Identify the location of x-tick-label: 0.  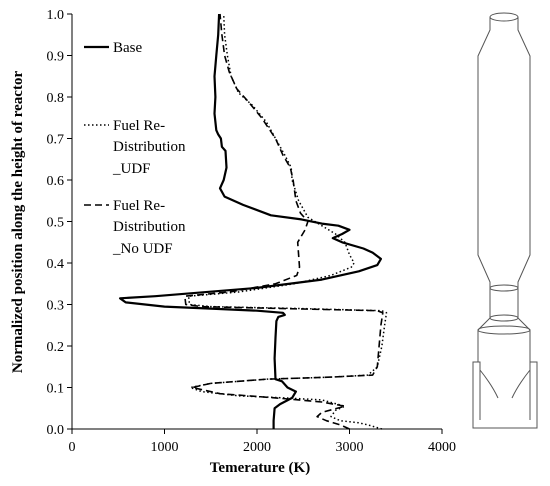
(72, 447).